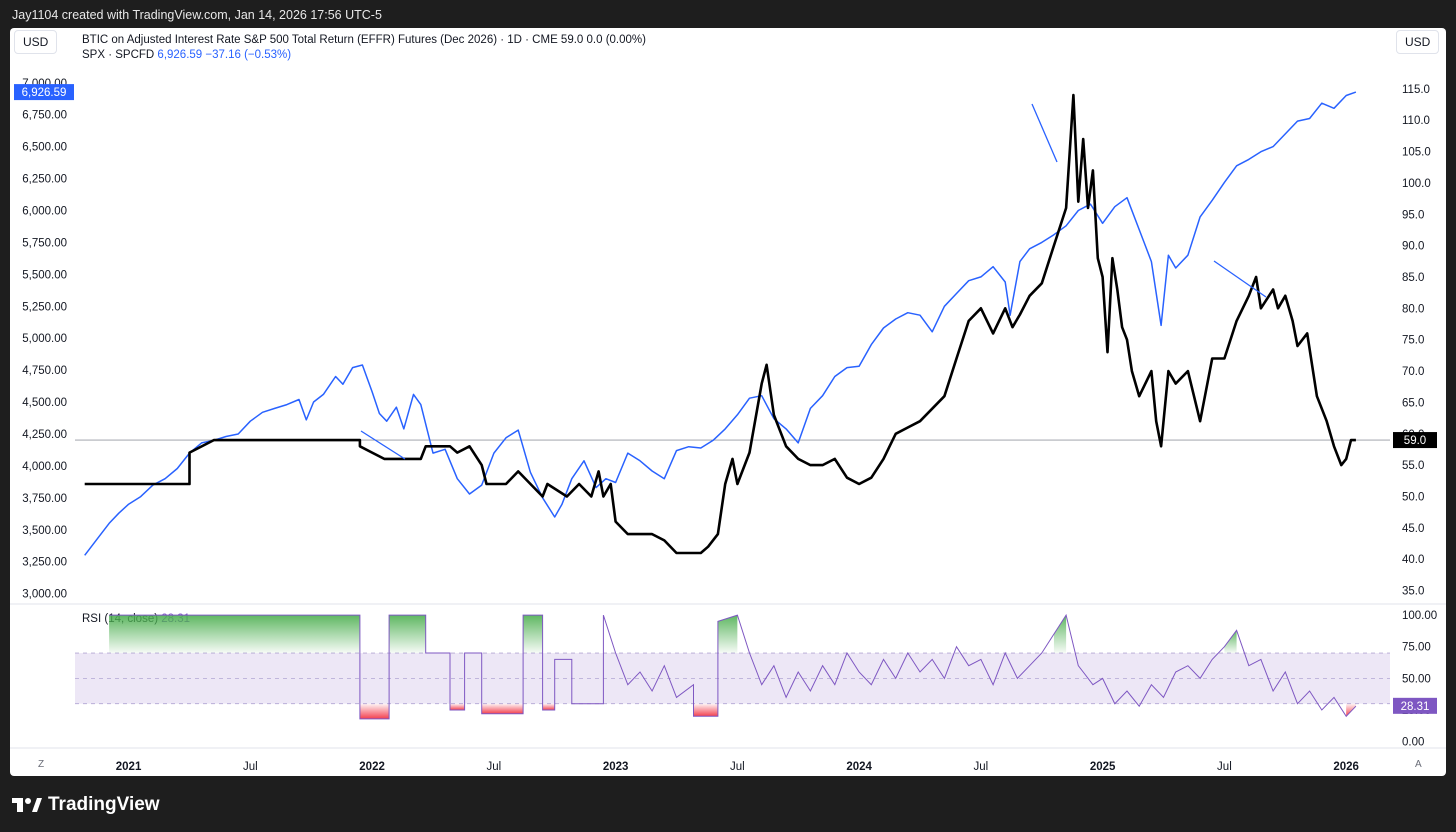 The width and height of the screenshot is (1456, 832). Describe the element at coordinates (41, 764) in the screenshot. I see `zoom-button: Z` at that location.